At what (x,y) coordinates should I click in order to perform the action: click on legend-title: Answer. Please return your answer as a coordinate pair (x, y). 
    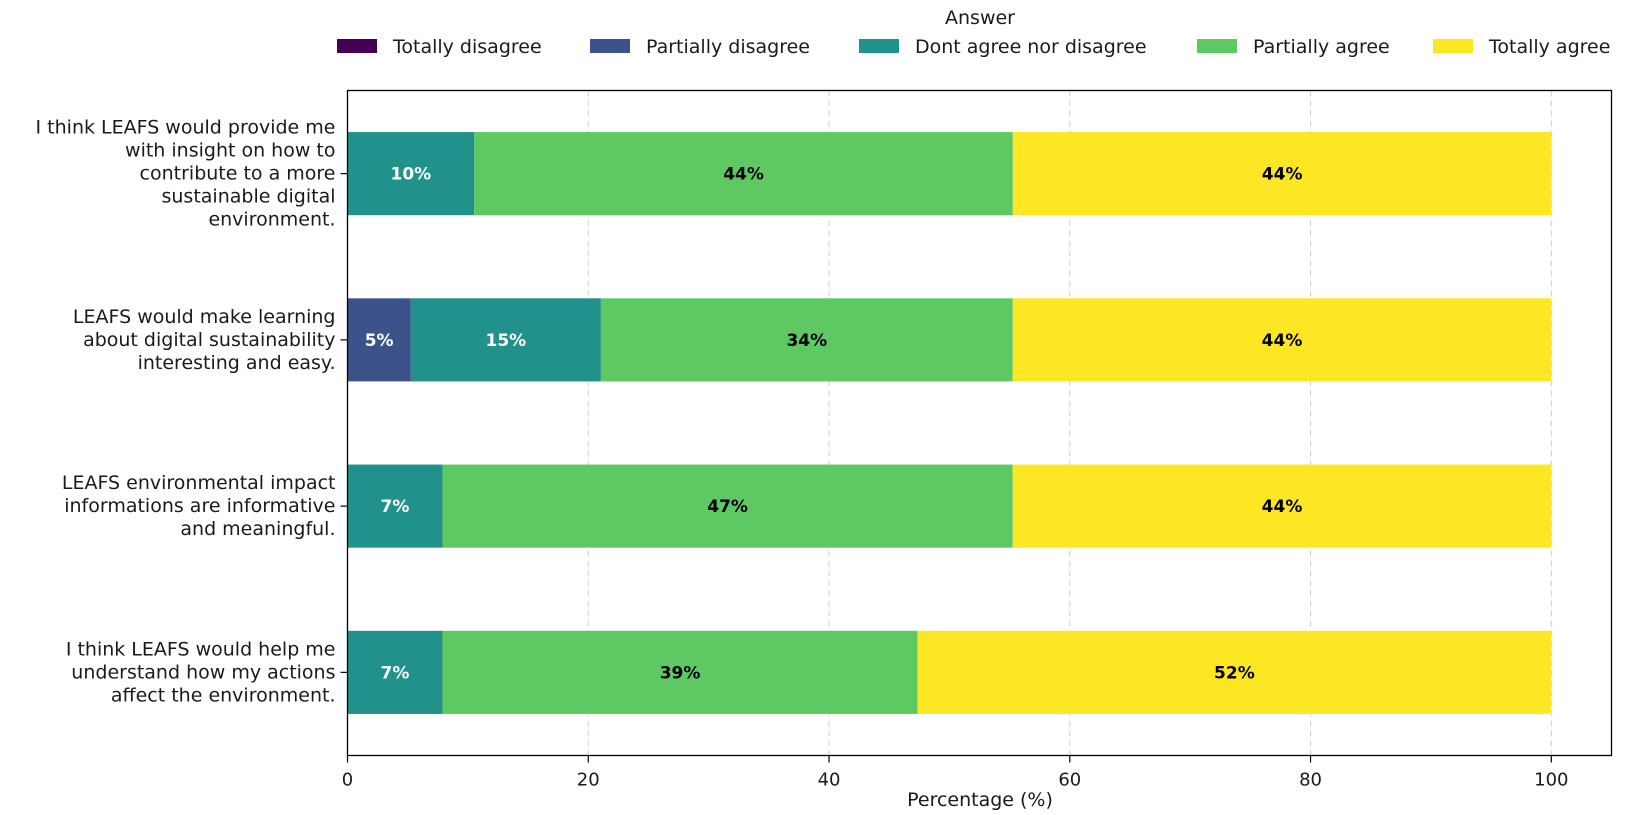
    Looking at the image, I should click on (980, 18).